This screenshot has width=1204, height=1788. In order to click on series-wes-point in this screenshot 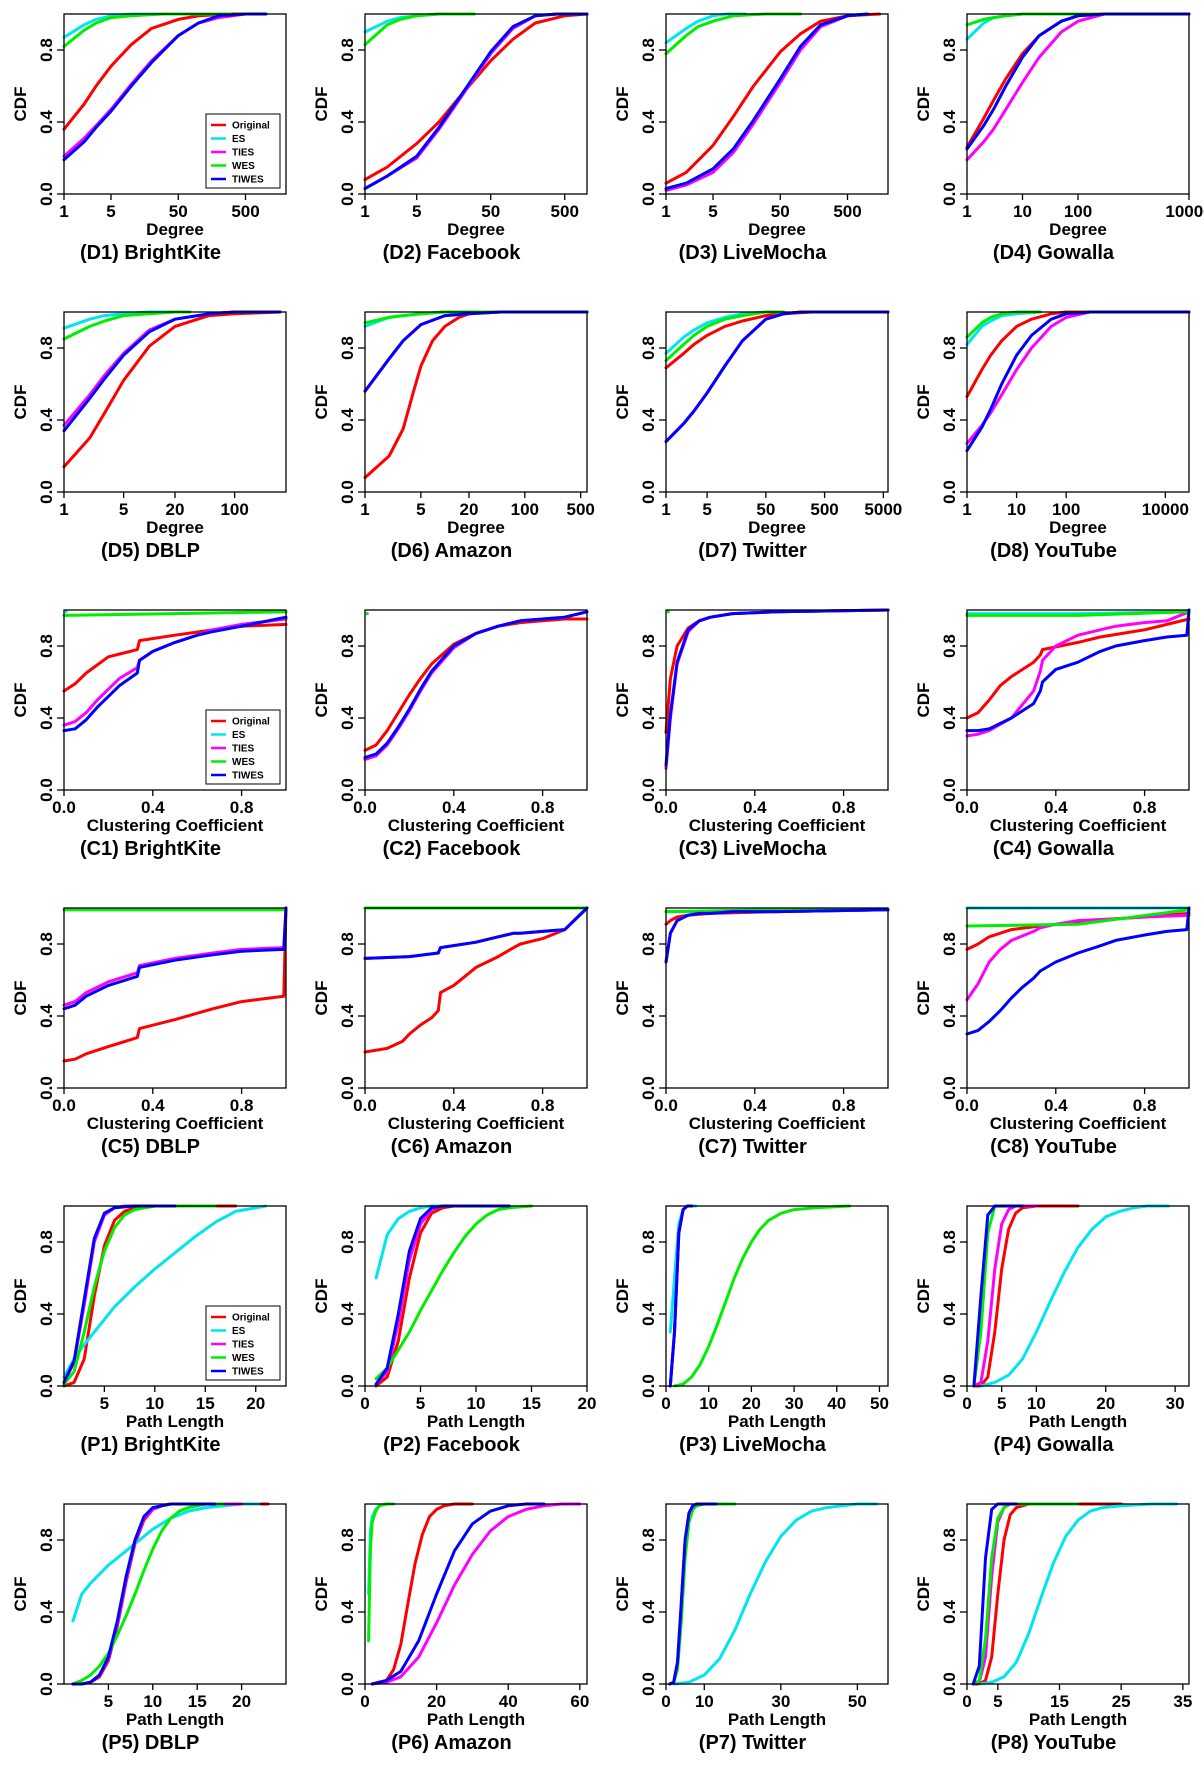, I will do `click(367, 614)`.